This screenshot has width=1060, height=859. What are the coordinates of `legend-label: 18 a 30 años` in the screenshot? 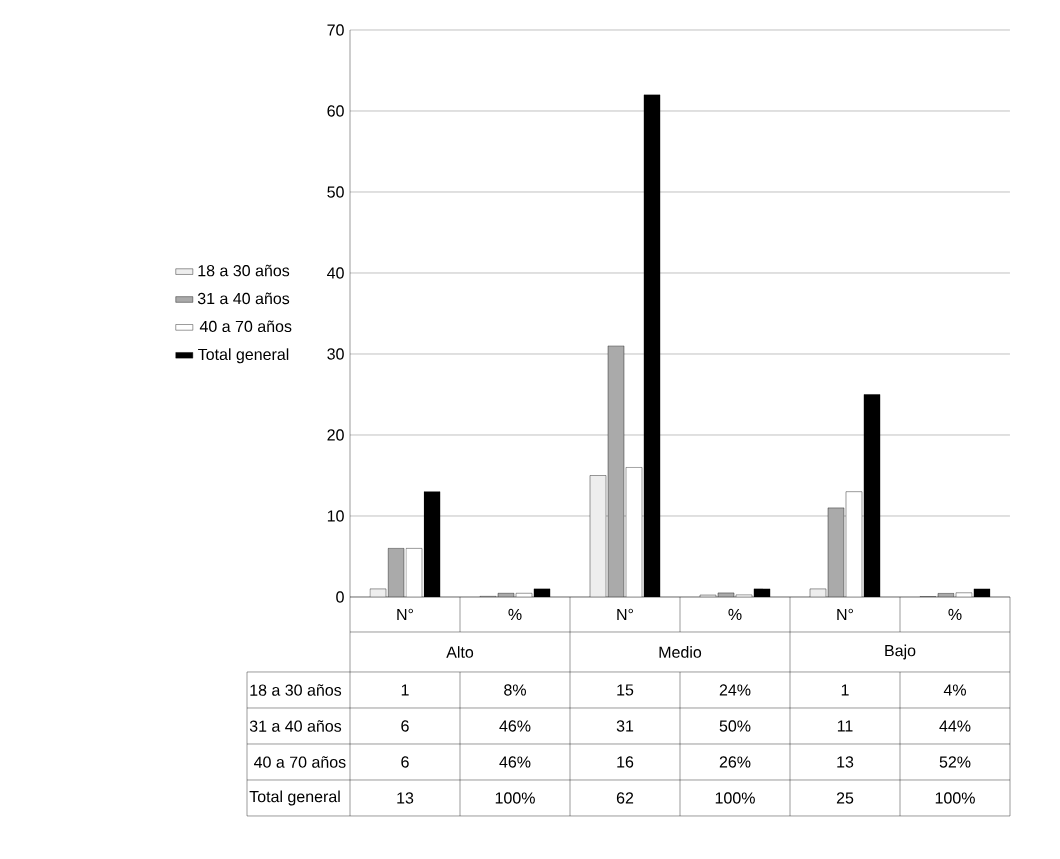 It's located at (244, 270).